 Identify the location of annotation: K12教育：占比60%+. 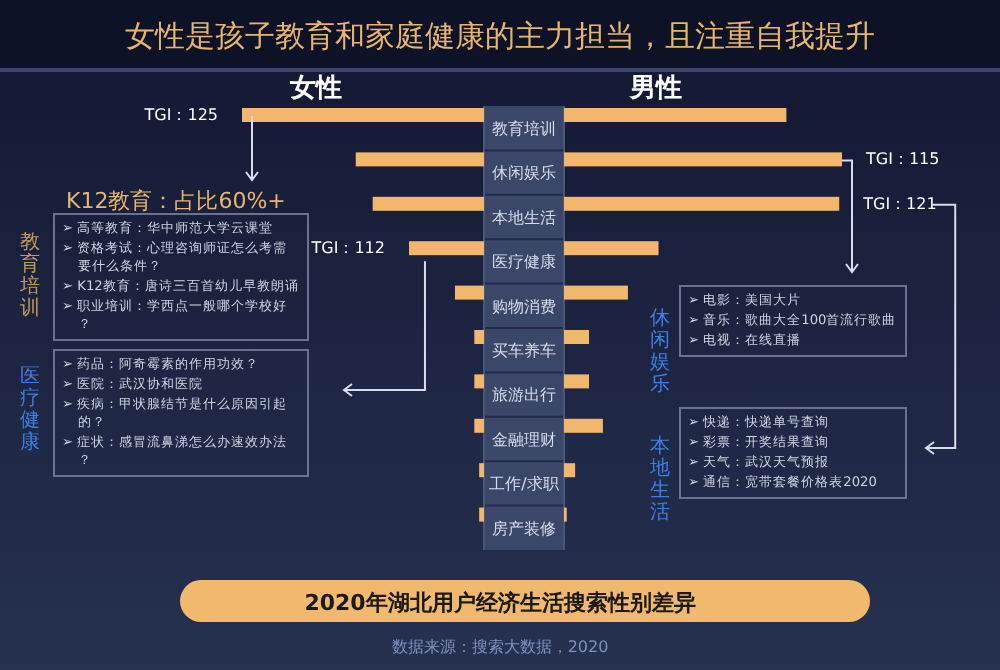
(176, 201).